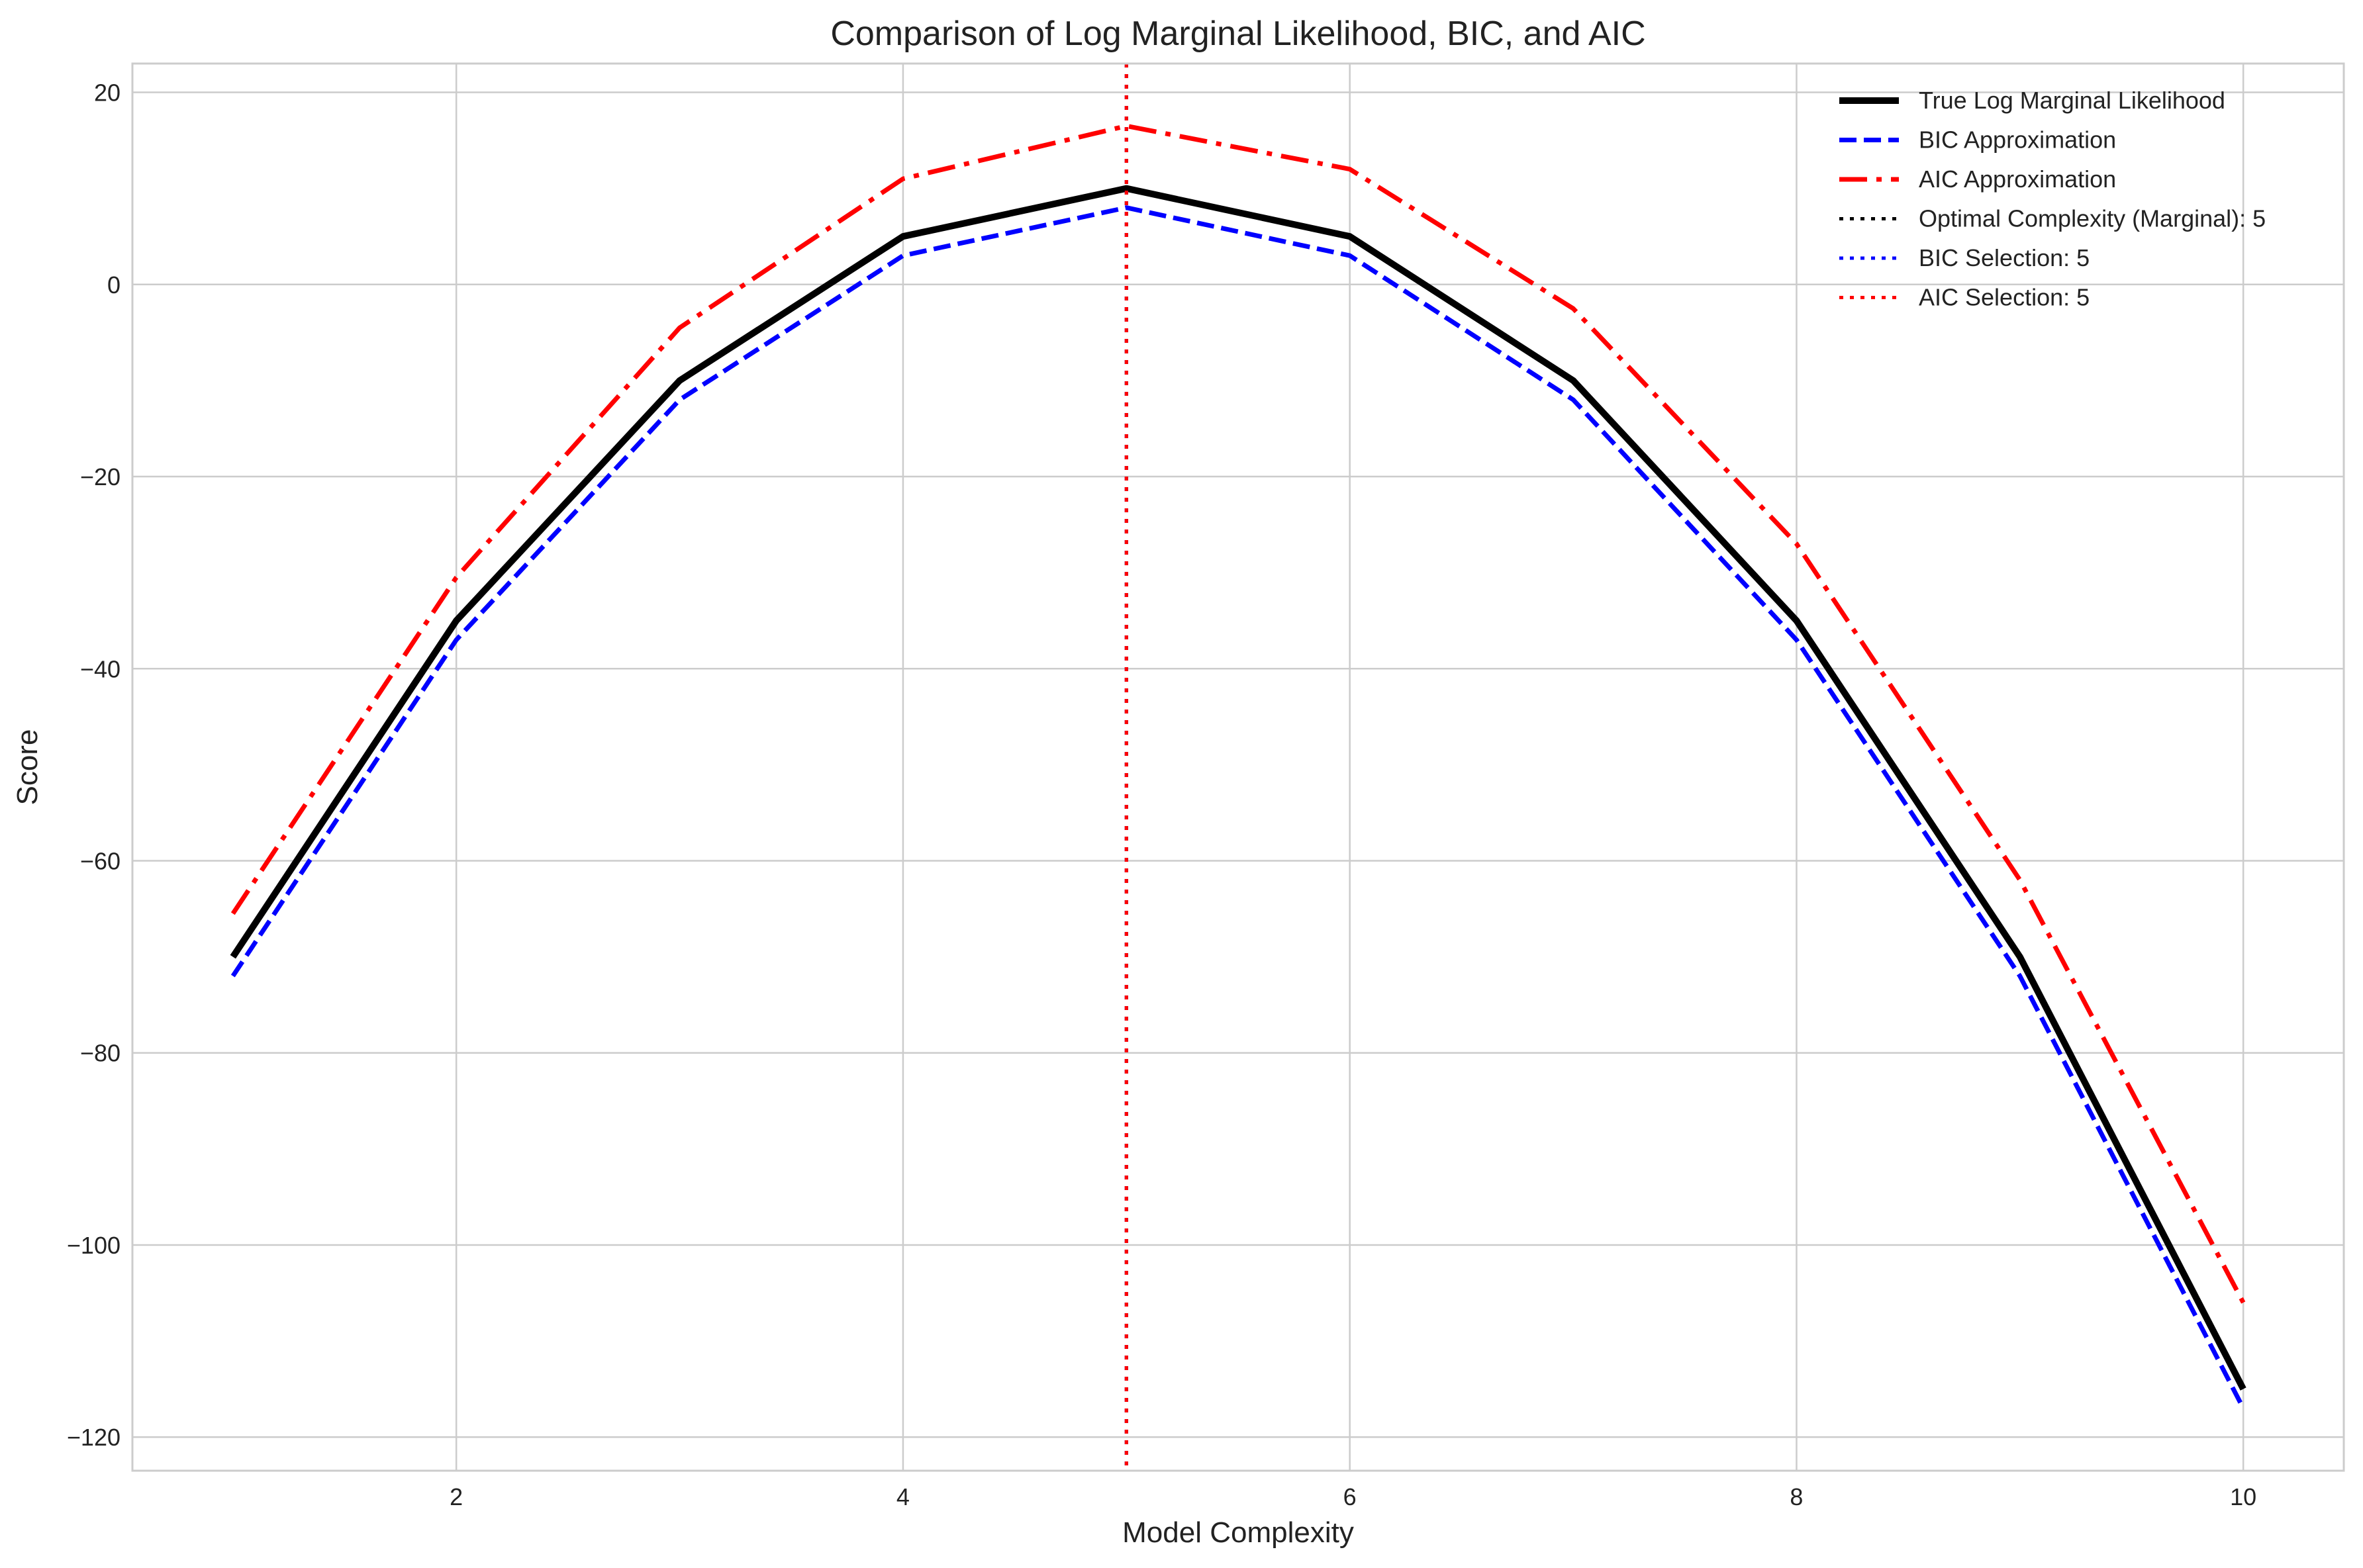 The width and height of the screenshot is (2363, 1568). Describe the element at coordinates (2243, 1496) in the screenshot. I see `x-tick-label: 10` at that location.